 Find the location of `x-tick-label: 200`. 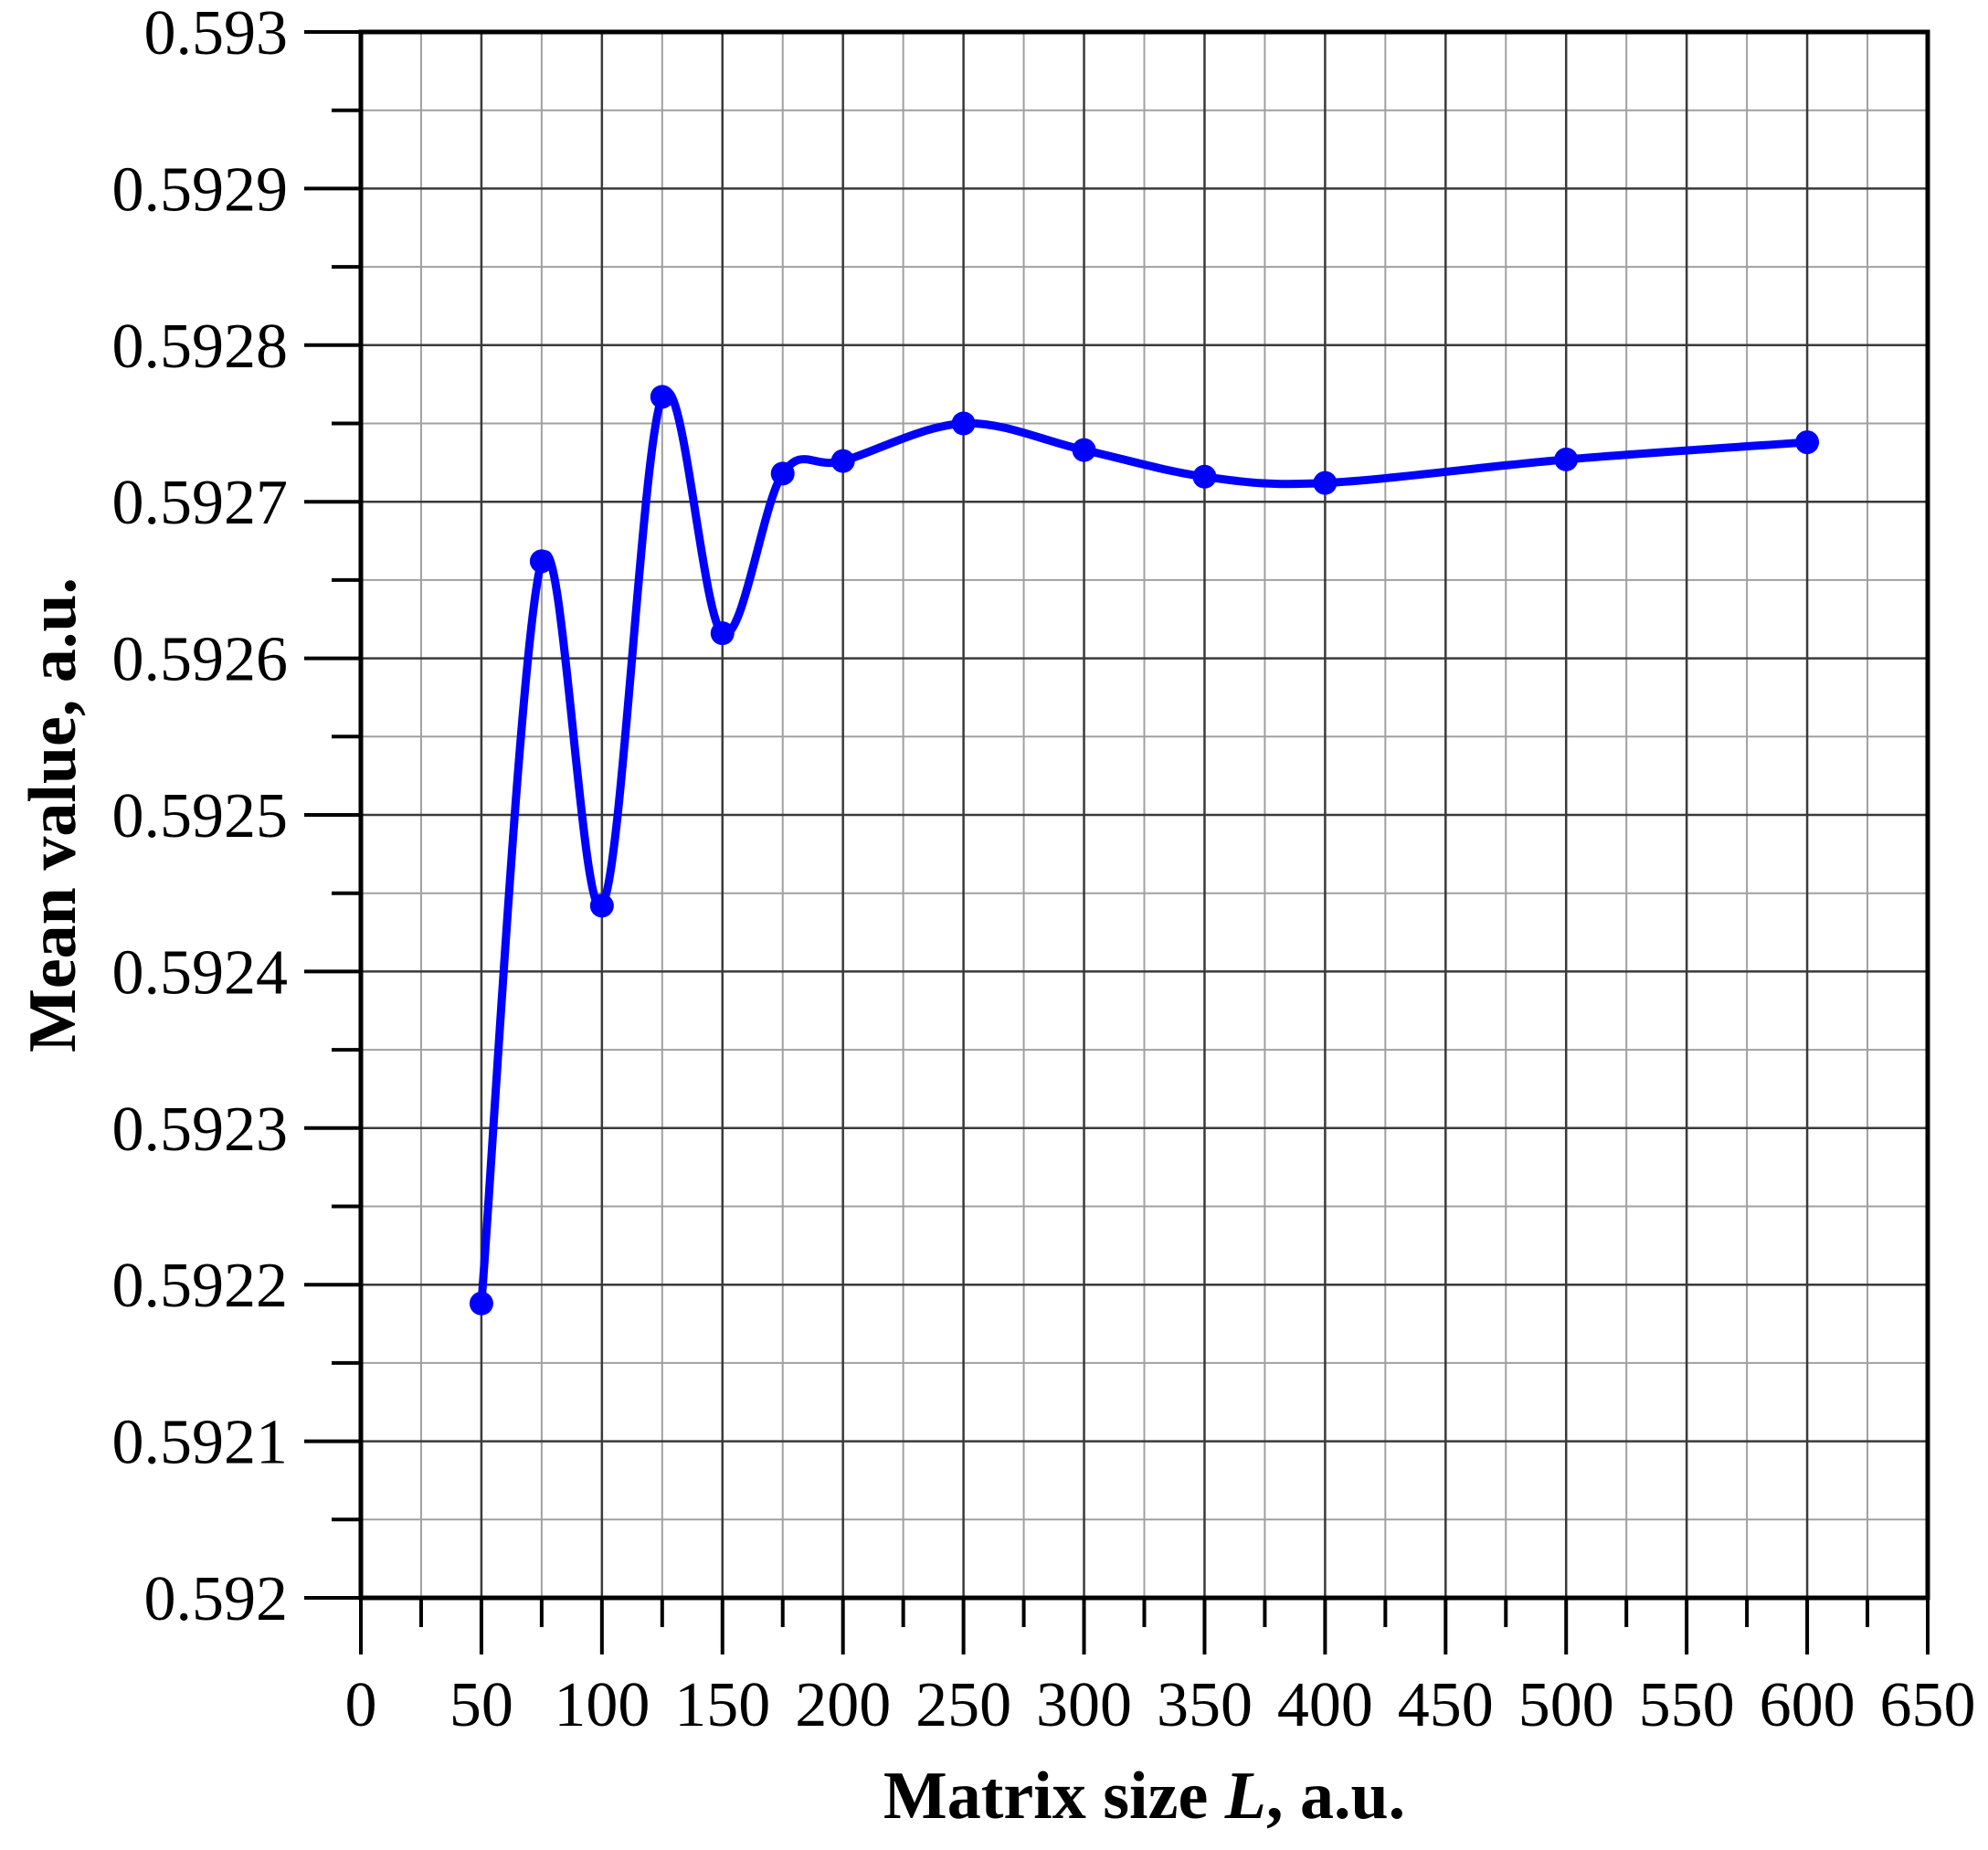

x-tick-label: 200 is located at coordinates (843, 1705).